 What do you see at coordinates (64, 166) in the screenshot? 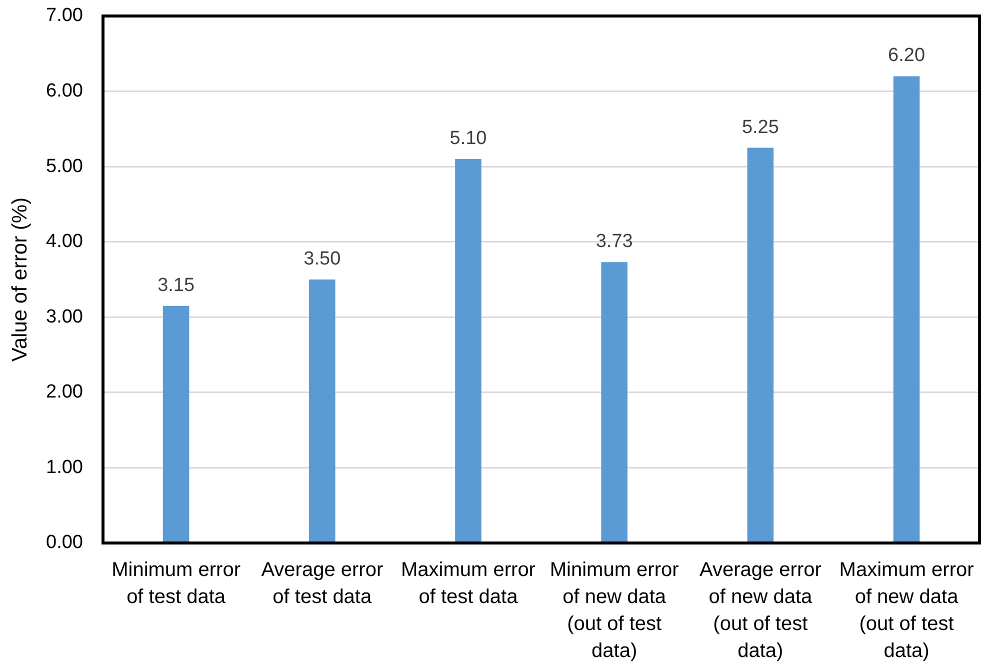
I see `y-tick-label: 5.00` at bounding box center [64, 166].